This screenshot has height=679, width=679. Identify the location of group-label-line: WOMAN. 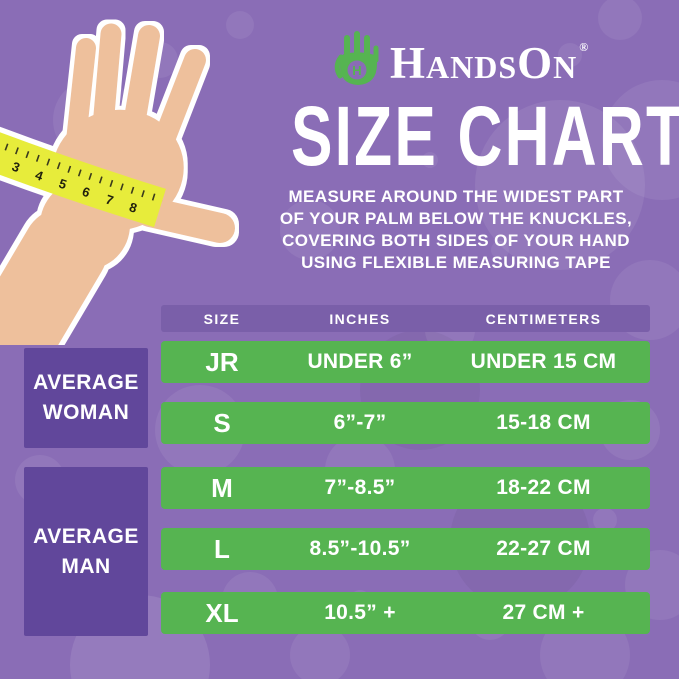
(86, 412).